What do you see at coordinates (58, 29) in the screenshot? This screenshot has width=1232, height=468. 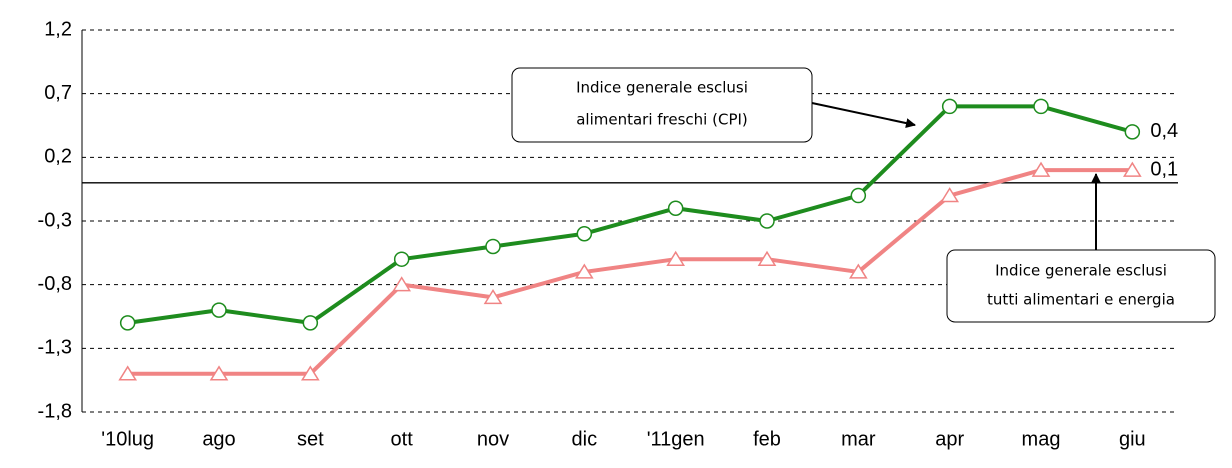 I see `y-tick-label: 1,2` at bounding box center [58, 29].